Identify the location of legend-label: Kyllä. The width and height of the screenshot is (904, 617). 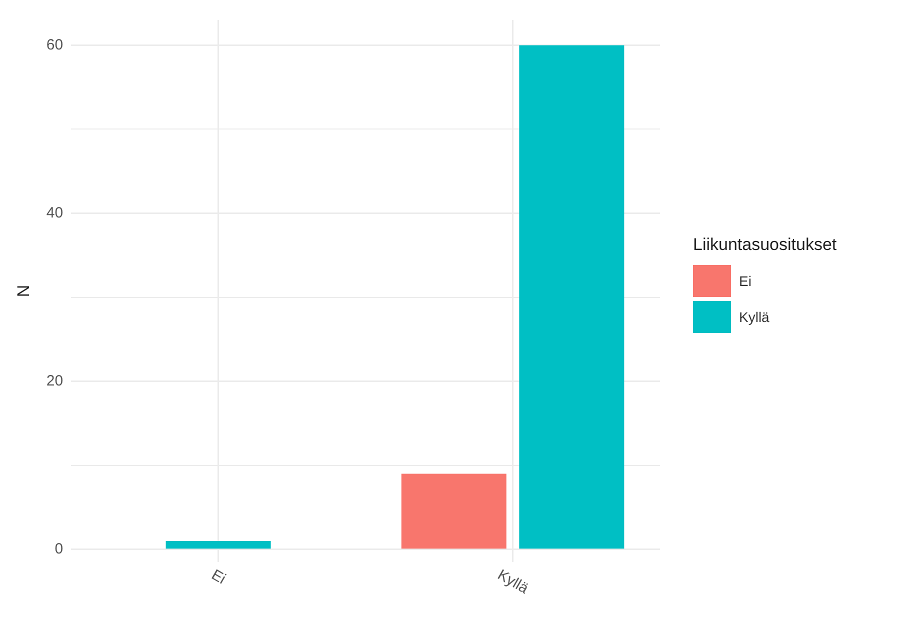
(754, 317).